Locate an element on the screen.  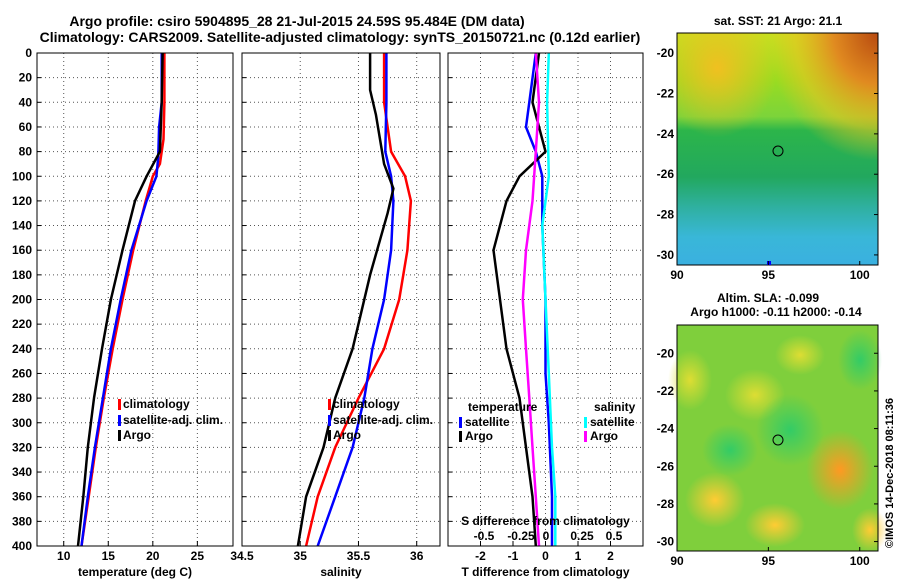
series-line-satellite-adj-clim- is located at coordinates (121, 300).